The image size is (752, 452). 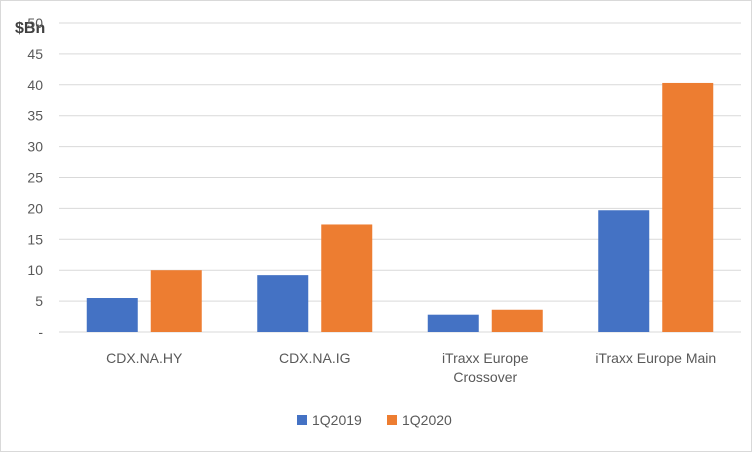 I want to click on y-tick-label: 25, so click(x=35, y=178).